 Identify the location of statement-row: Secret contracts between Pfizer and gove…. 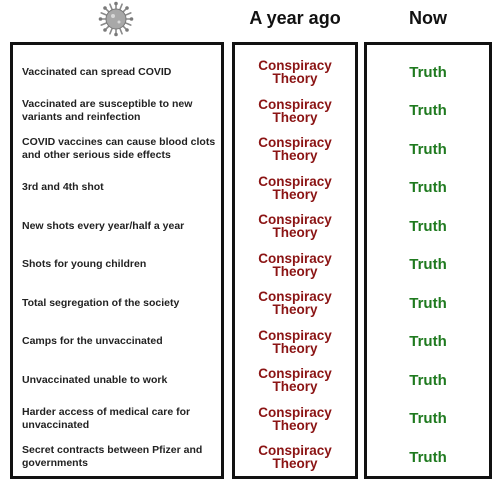
(117, 457).